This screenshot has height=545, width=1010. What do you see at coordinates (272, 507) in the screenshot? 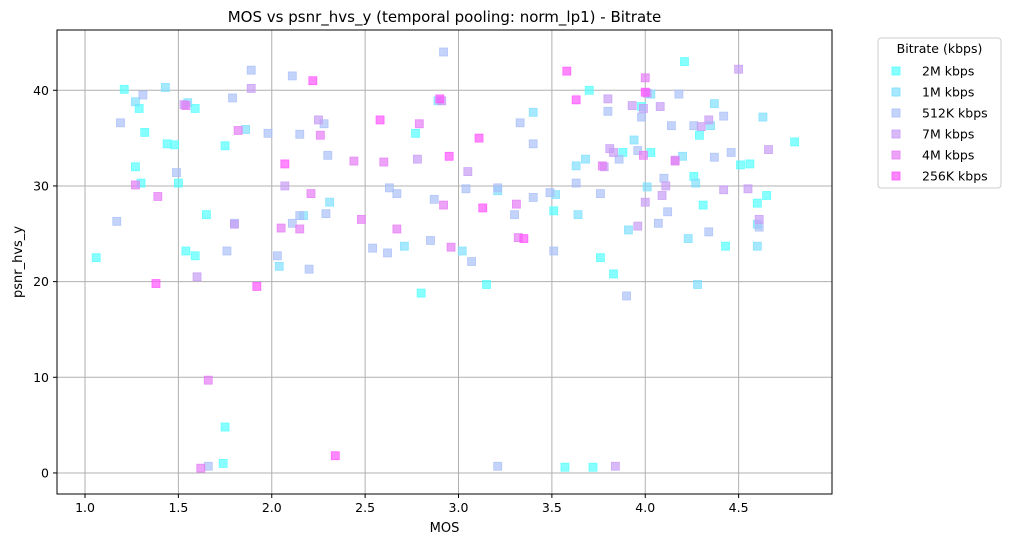
I see `x-tick-label: 2.0` at bounding box center [272, 507].